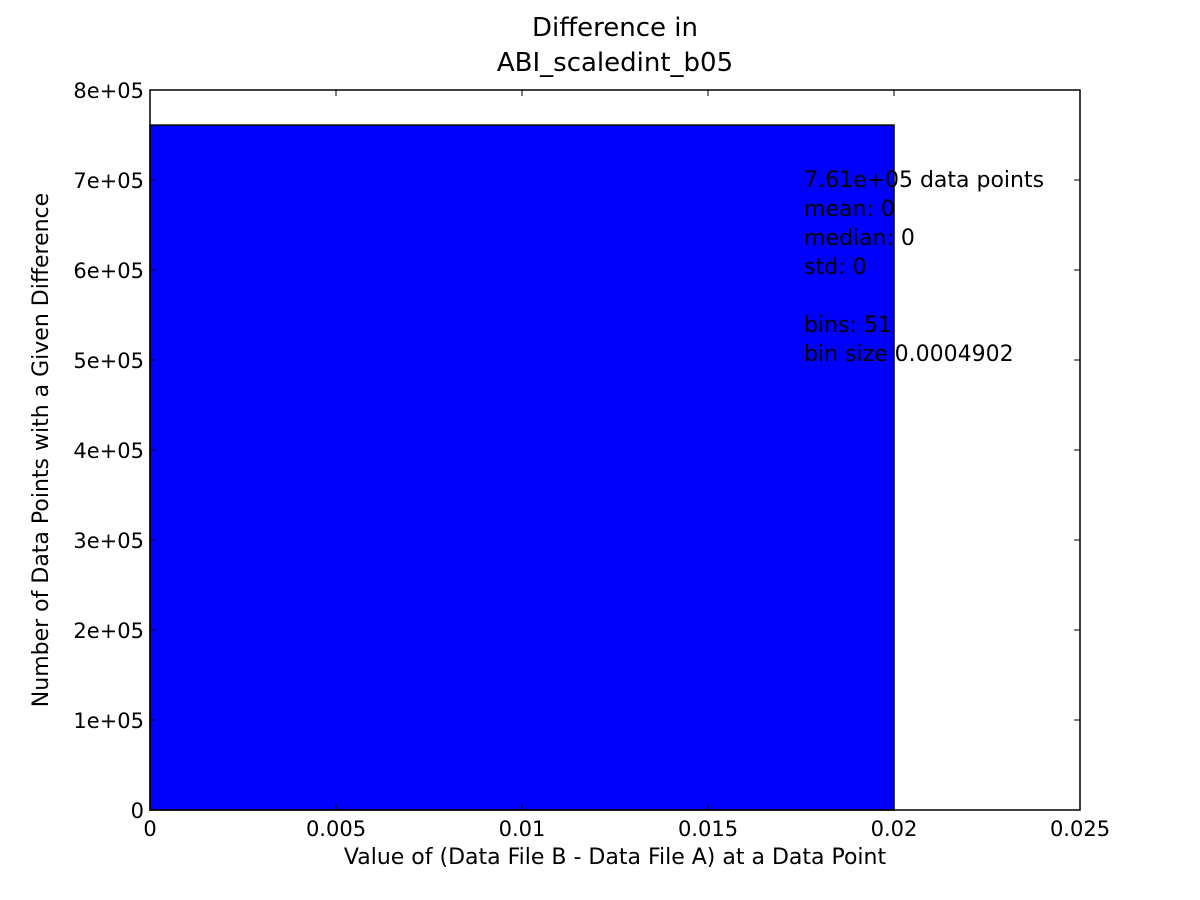 The image size is (1200, 900). Describe the element at coordinates (849, 209) in the screenshot. I see `stats-line: mean: 0` at that location.